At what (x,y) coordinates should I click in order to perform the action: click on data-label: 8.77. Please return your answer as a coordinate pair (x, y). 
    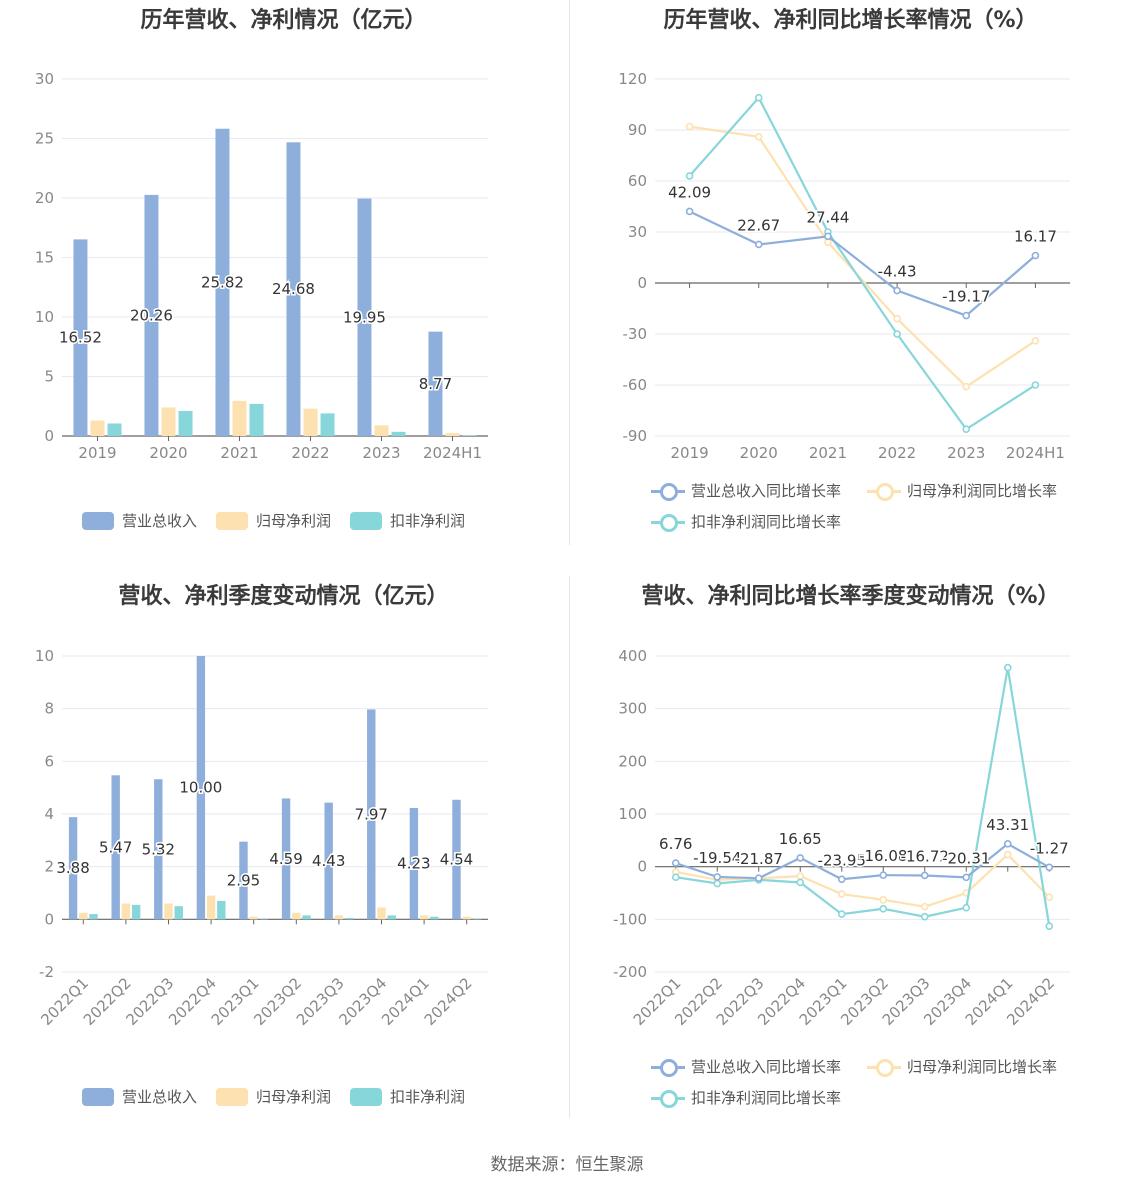
    Looking at the image, I should click on (435, 384).